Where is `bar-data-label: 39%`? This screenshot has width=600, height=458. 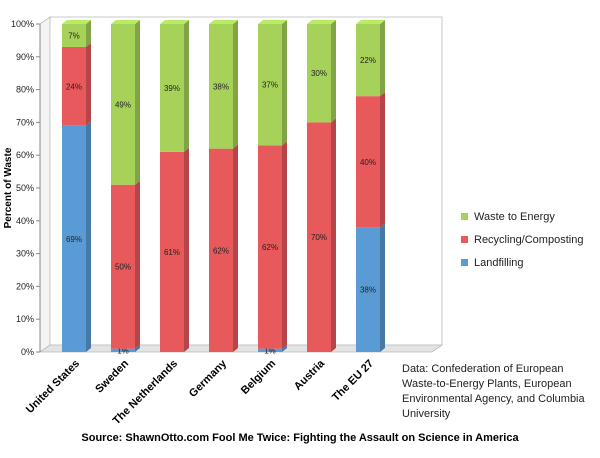
bar-data-label: 39% is located at coordinates (172, 88).